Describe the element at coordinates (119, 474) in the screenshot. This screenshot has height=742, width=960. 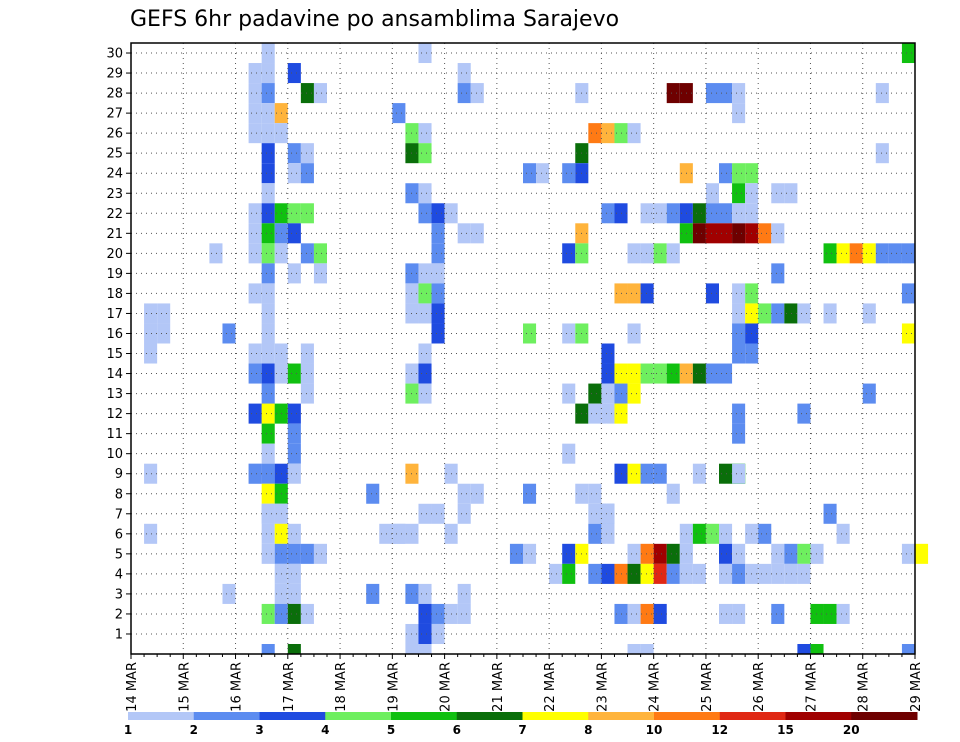
I see `y-tick-label: 9` at that location.